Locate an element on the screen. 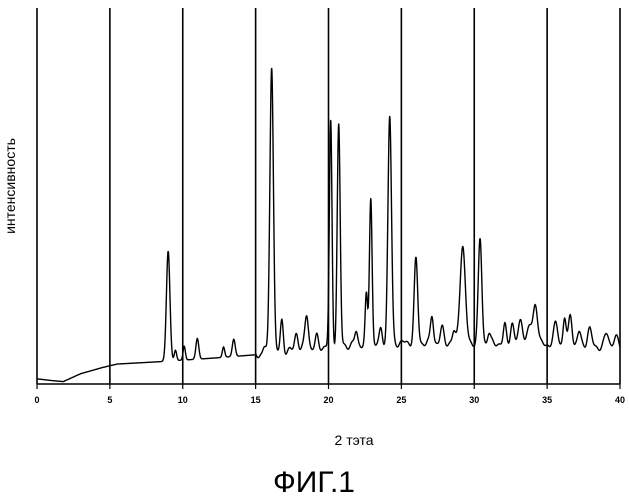 The width and height of the screenshot is (629, 500). x-axis-label: 2 тэта is located at coordinates (354, 440).